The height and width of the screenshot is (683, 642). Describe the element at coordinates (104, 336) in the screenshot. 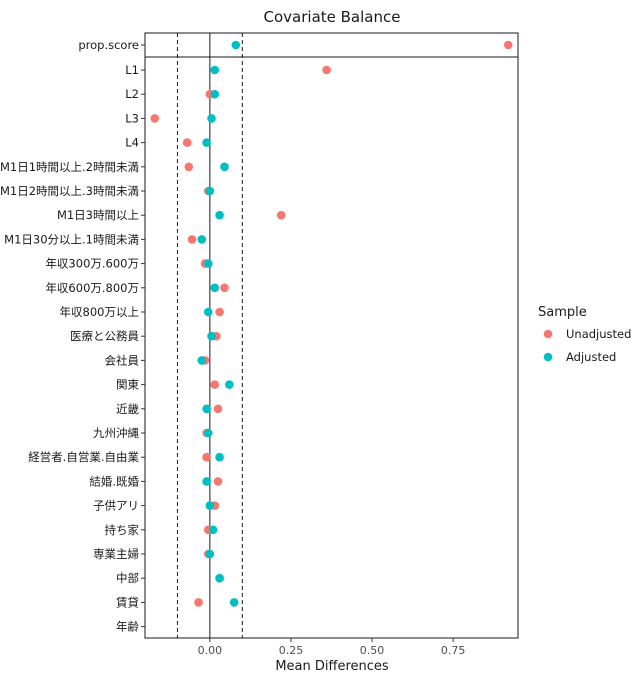

I see `y-label: 医療と公務員` at that location.